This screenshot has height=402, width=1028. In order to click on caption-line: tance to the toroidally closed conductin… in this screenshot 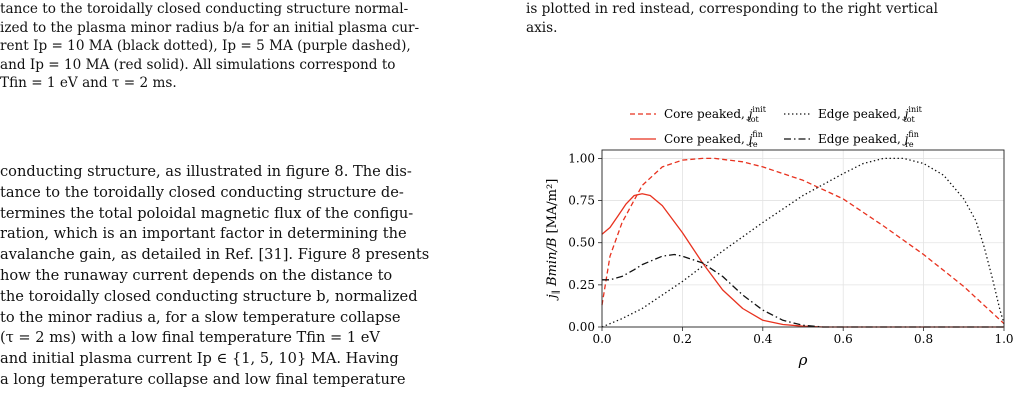, I will do `click(204, 9)`.